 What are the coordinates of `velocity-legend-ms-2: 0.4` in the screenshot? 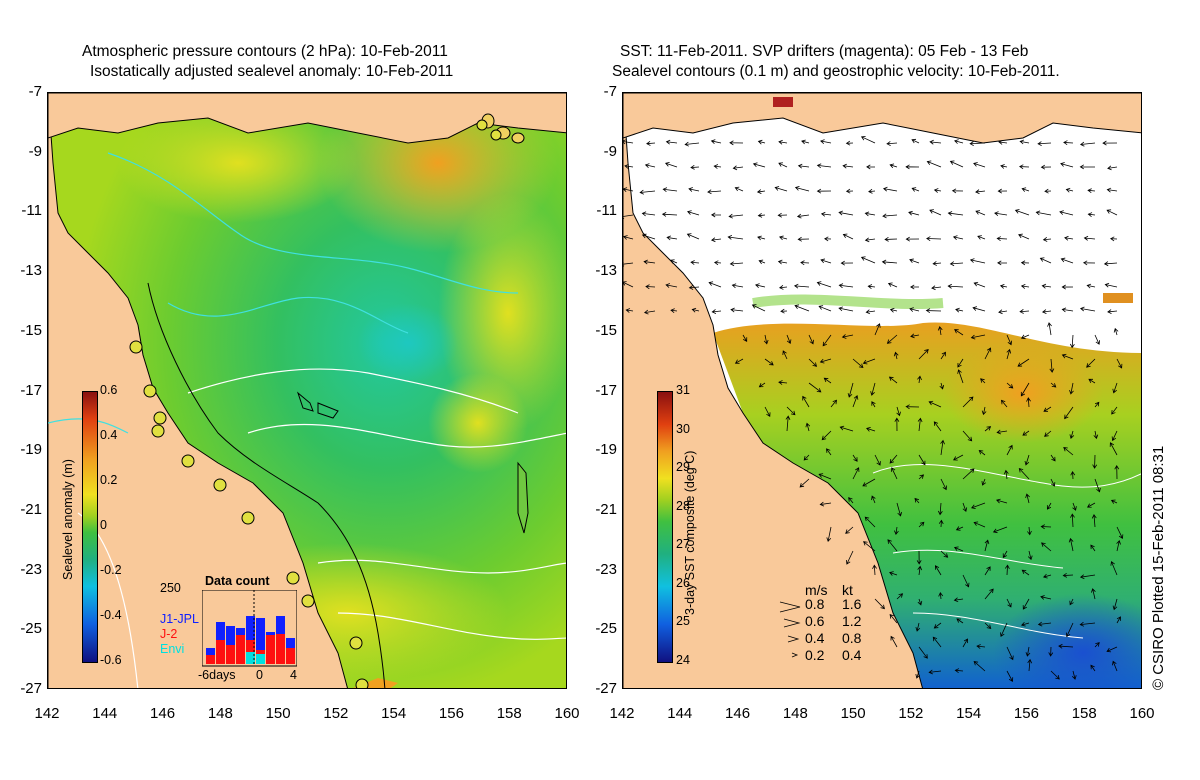 It's located at (815, 638).